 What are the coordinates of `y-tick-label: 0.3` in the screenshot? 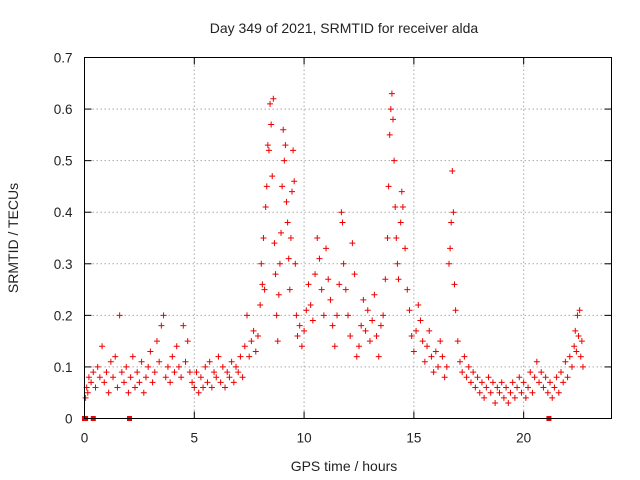 It's located at (63, 264).